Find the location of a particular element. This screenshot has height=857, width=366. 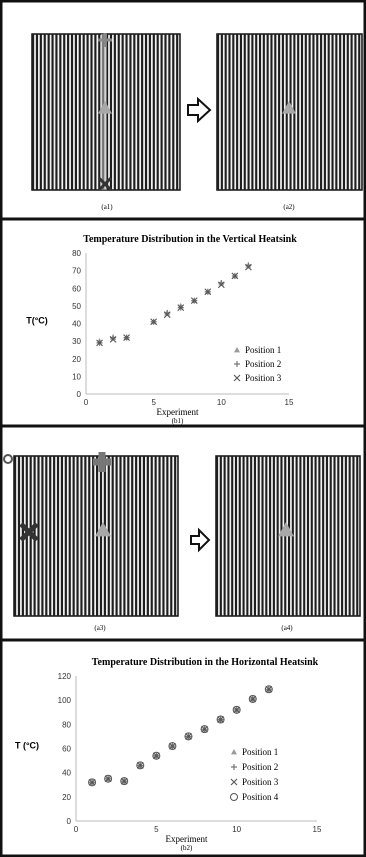

y-tick-label: 50 is located at coordinates (76, 306).